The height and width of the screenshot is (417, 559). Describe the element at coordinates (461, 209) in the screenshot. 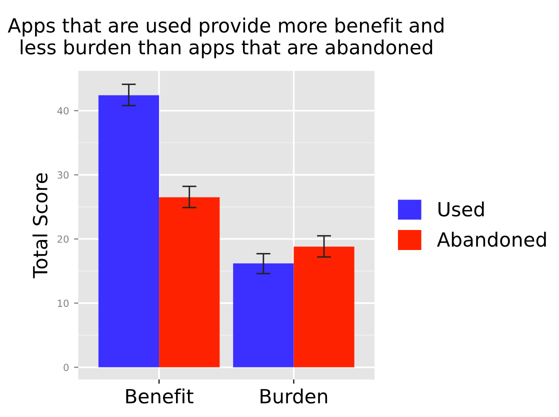

I see `legend-label: Used` at that location.